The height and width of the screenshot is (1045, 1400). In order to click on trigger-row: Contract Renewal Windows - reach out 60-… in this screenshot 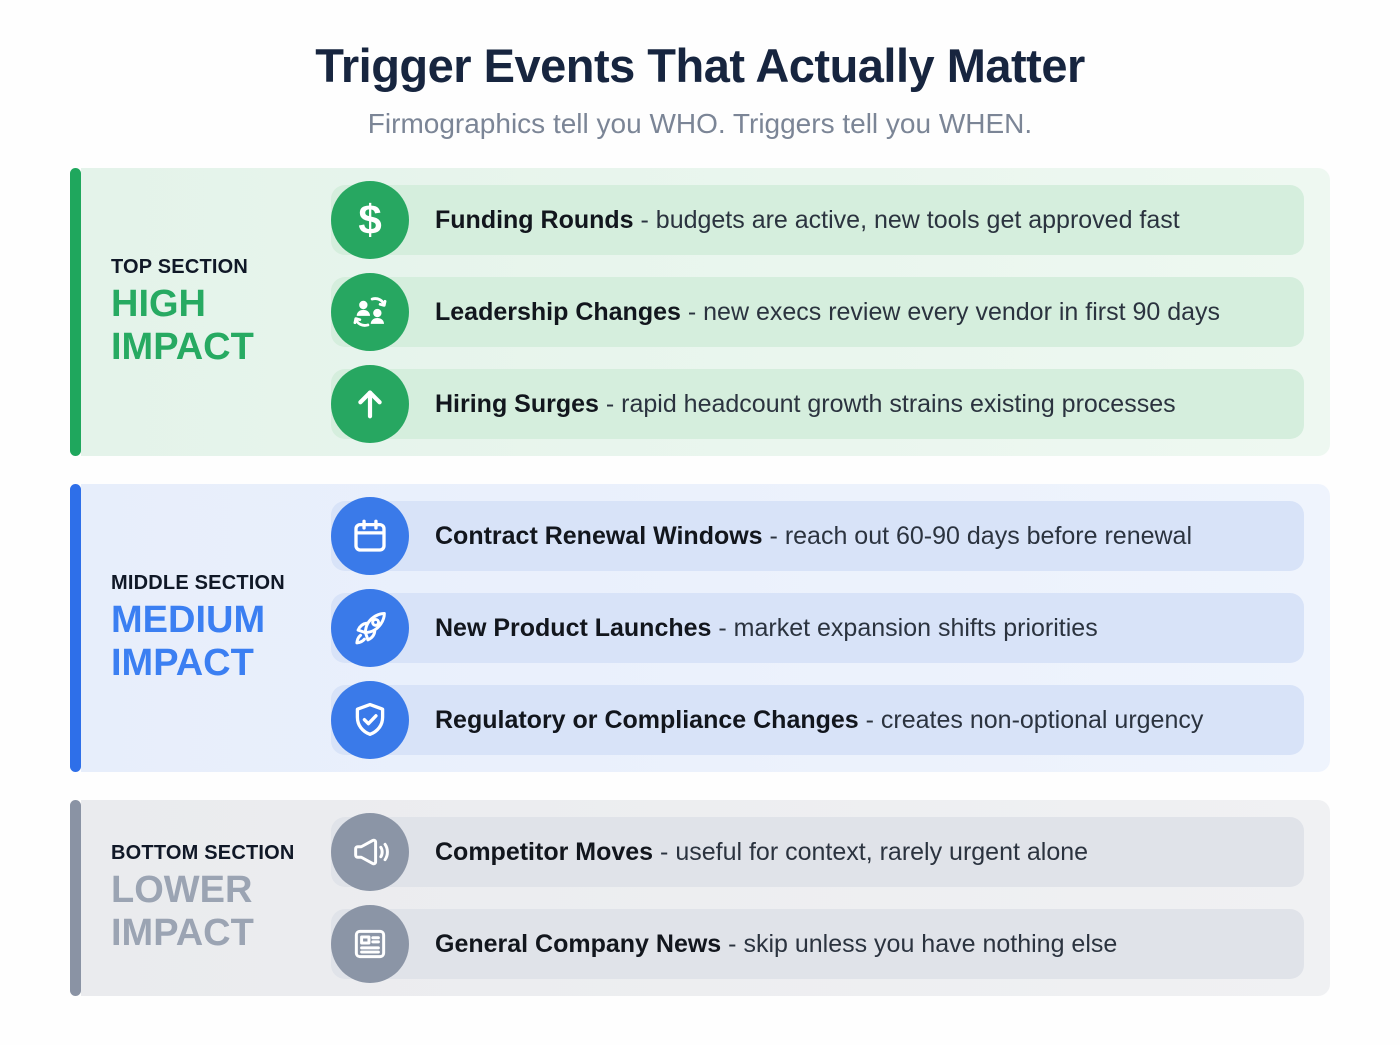, I will do `click(817, 536)`.